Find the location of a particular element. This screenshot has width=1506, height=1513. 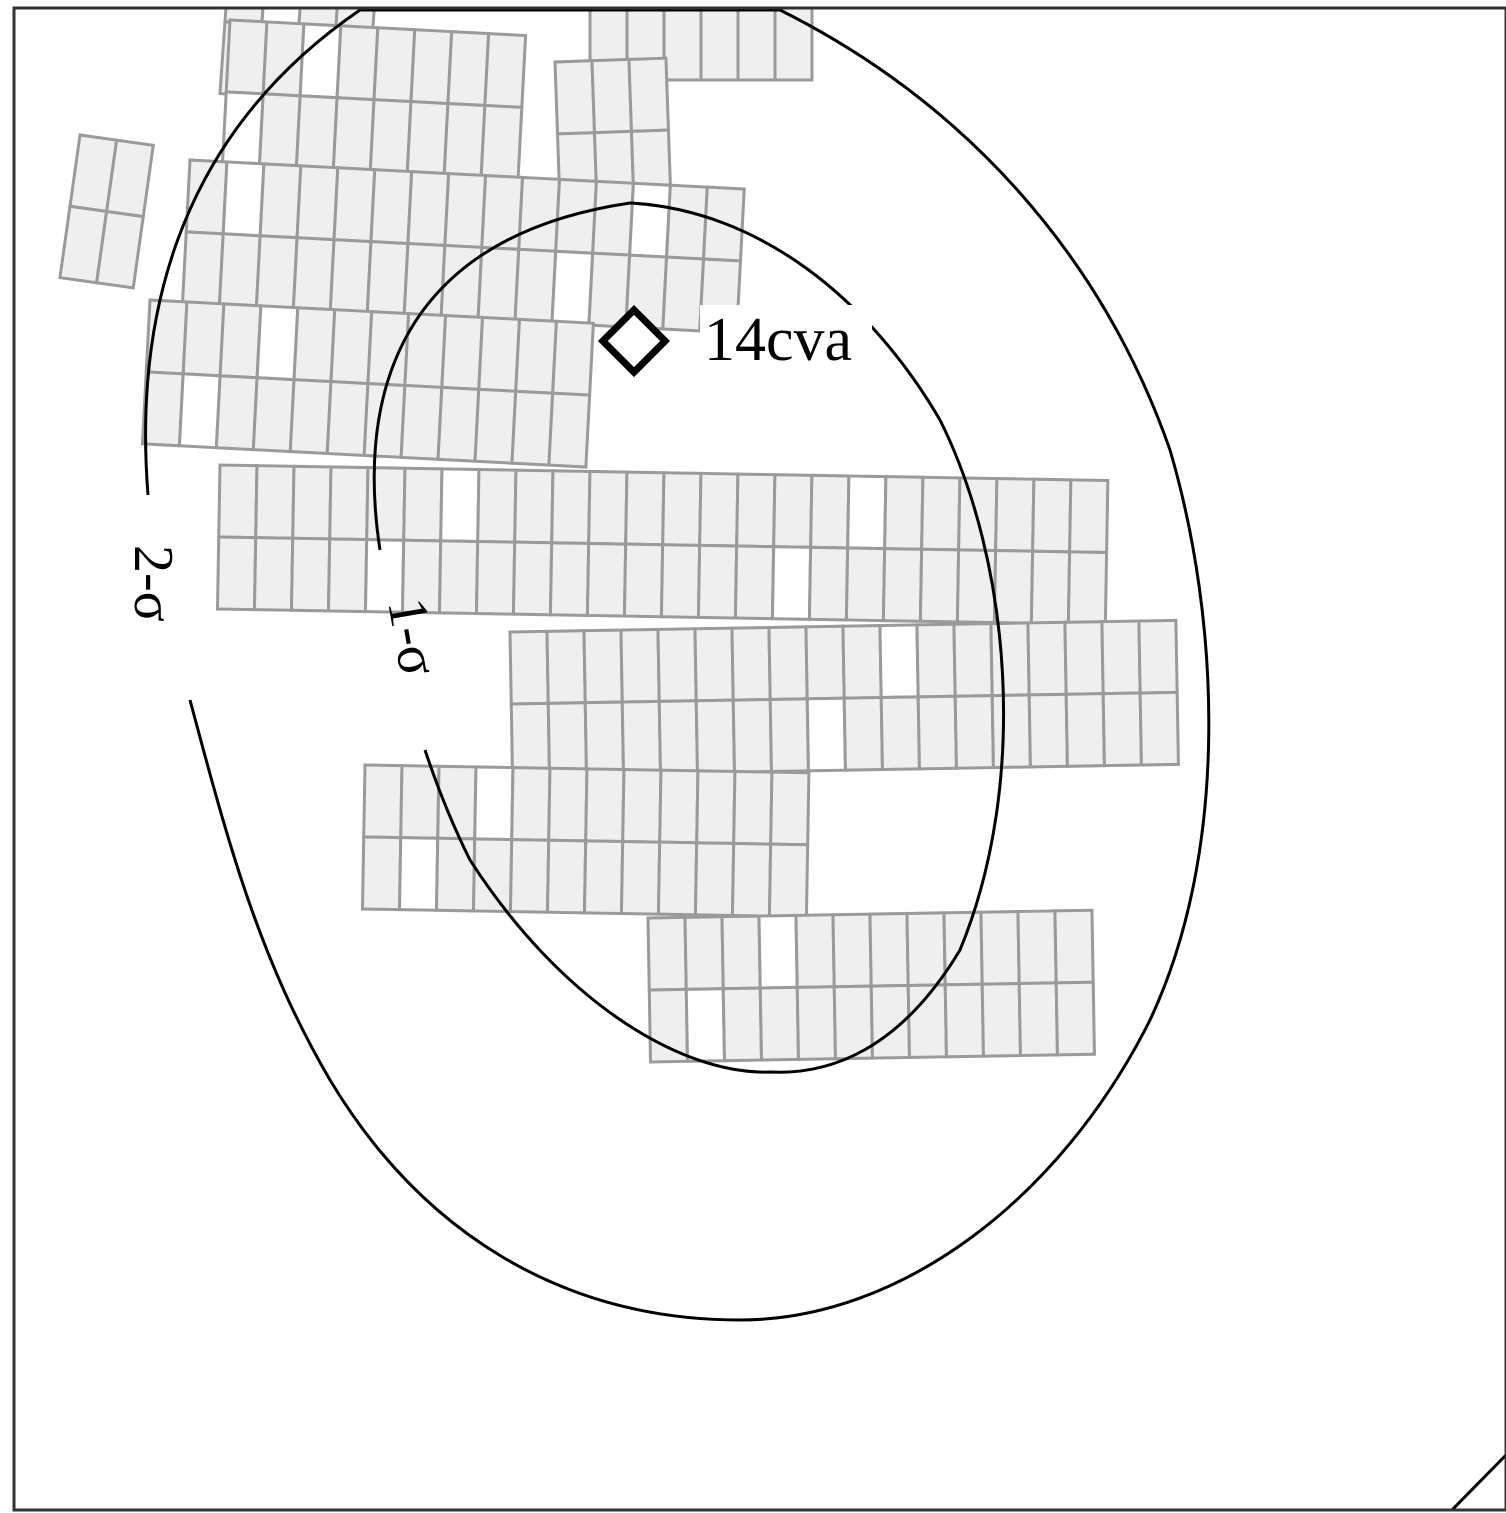

source-marker is located at coordinates (634, 341).